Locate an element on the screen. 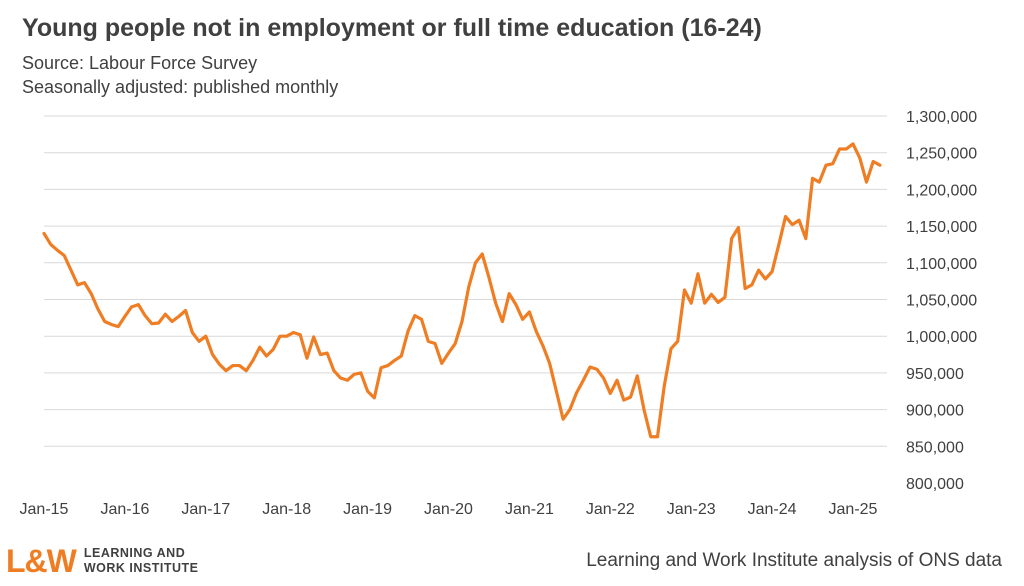 The width and height of the screenshot is (1024, 586). logo-text: LEARNING AND WORK INSTITUTE is located at coordinates (141, 561).